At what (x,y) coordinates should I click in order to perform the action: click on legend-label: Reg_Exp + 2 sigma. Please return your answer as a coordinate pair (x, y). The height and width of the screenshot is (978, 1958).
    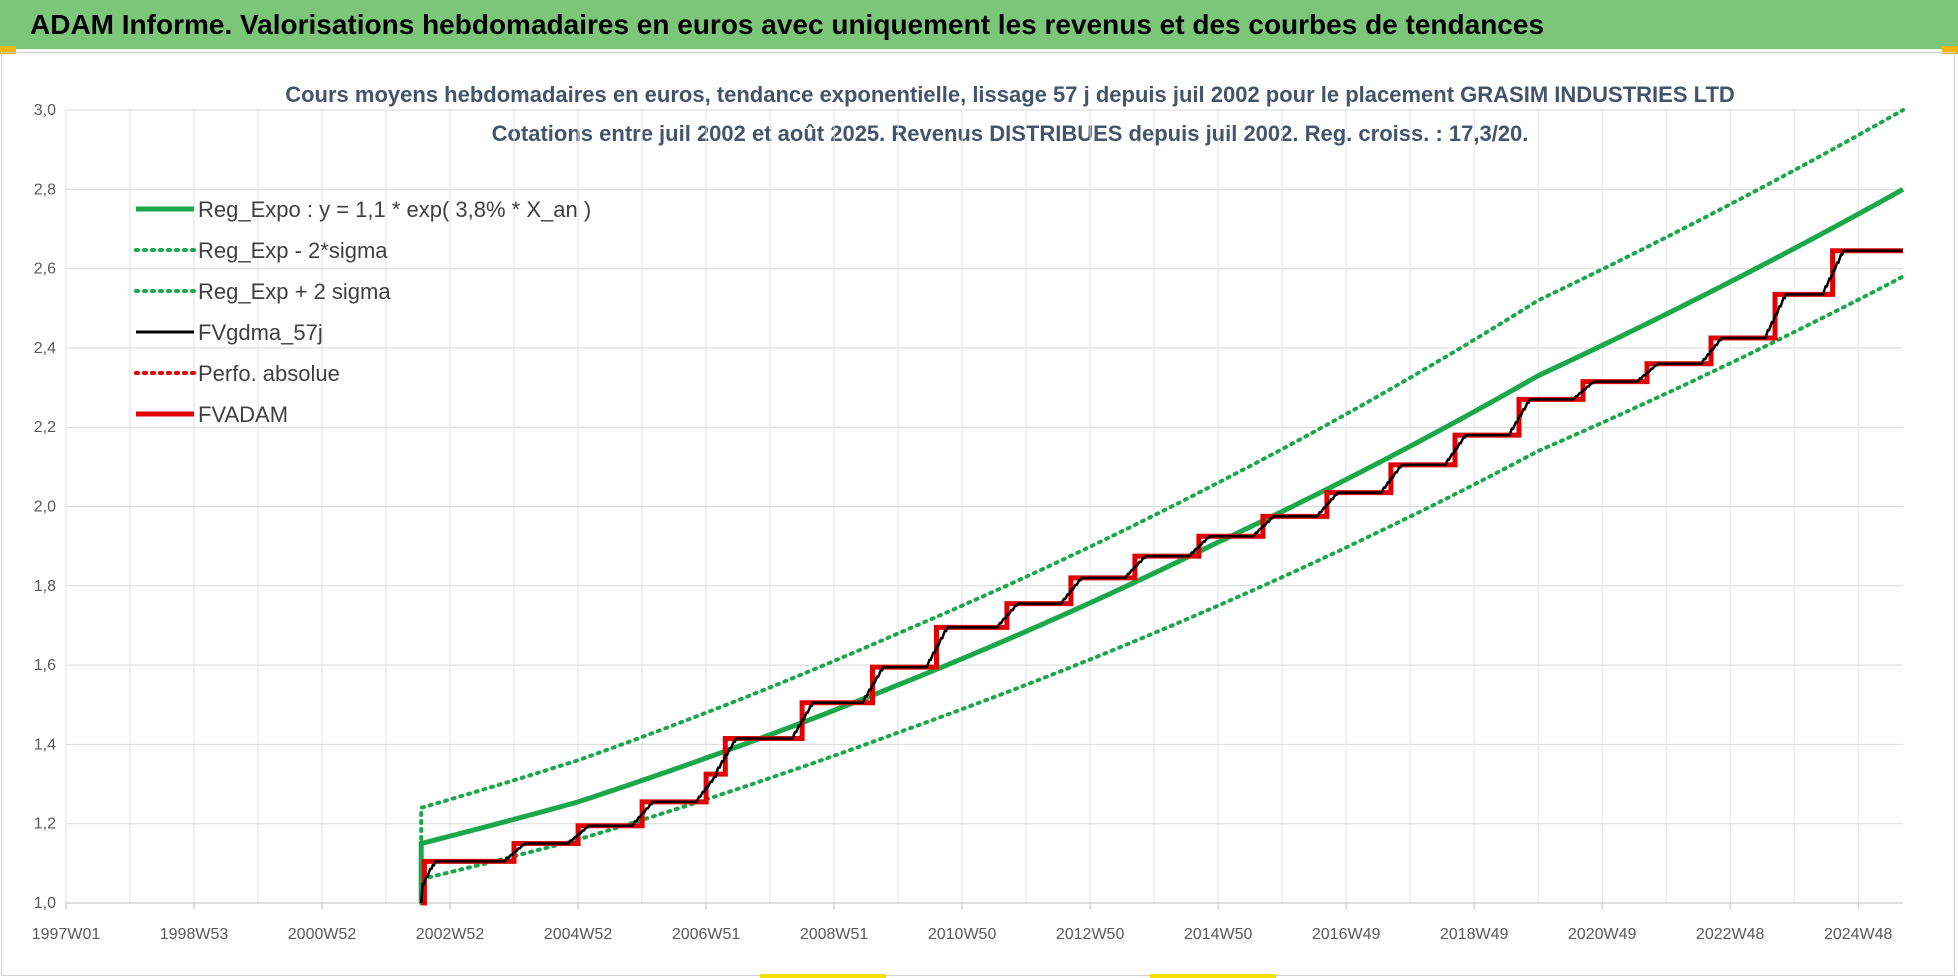
    Looking at the image, I should click on (294, 291).